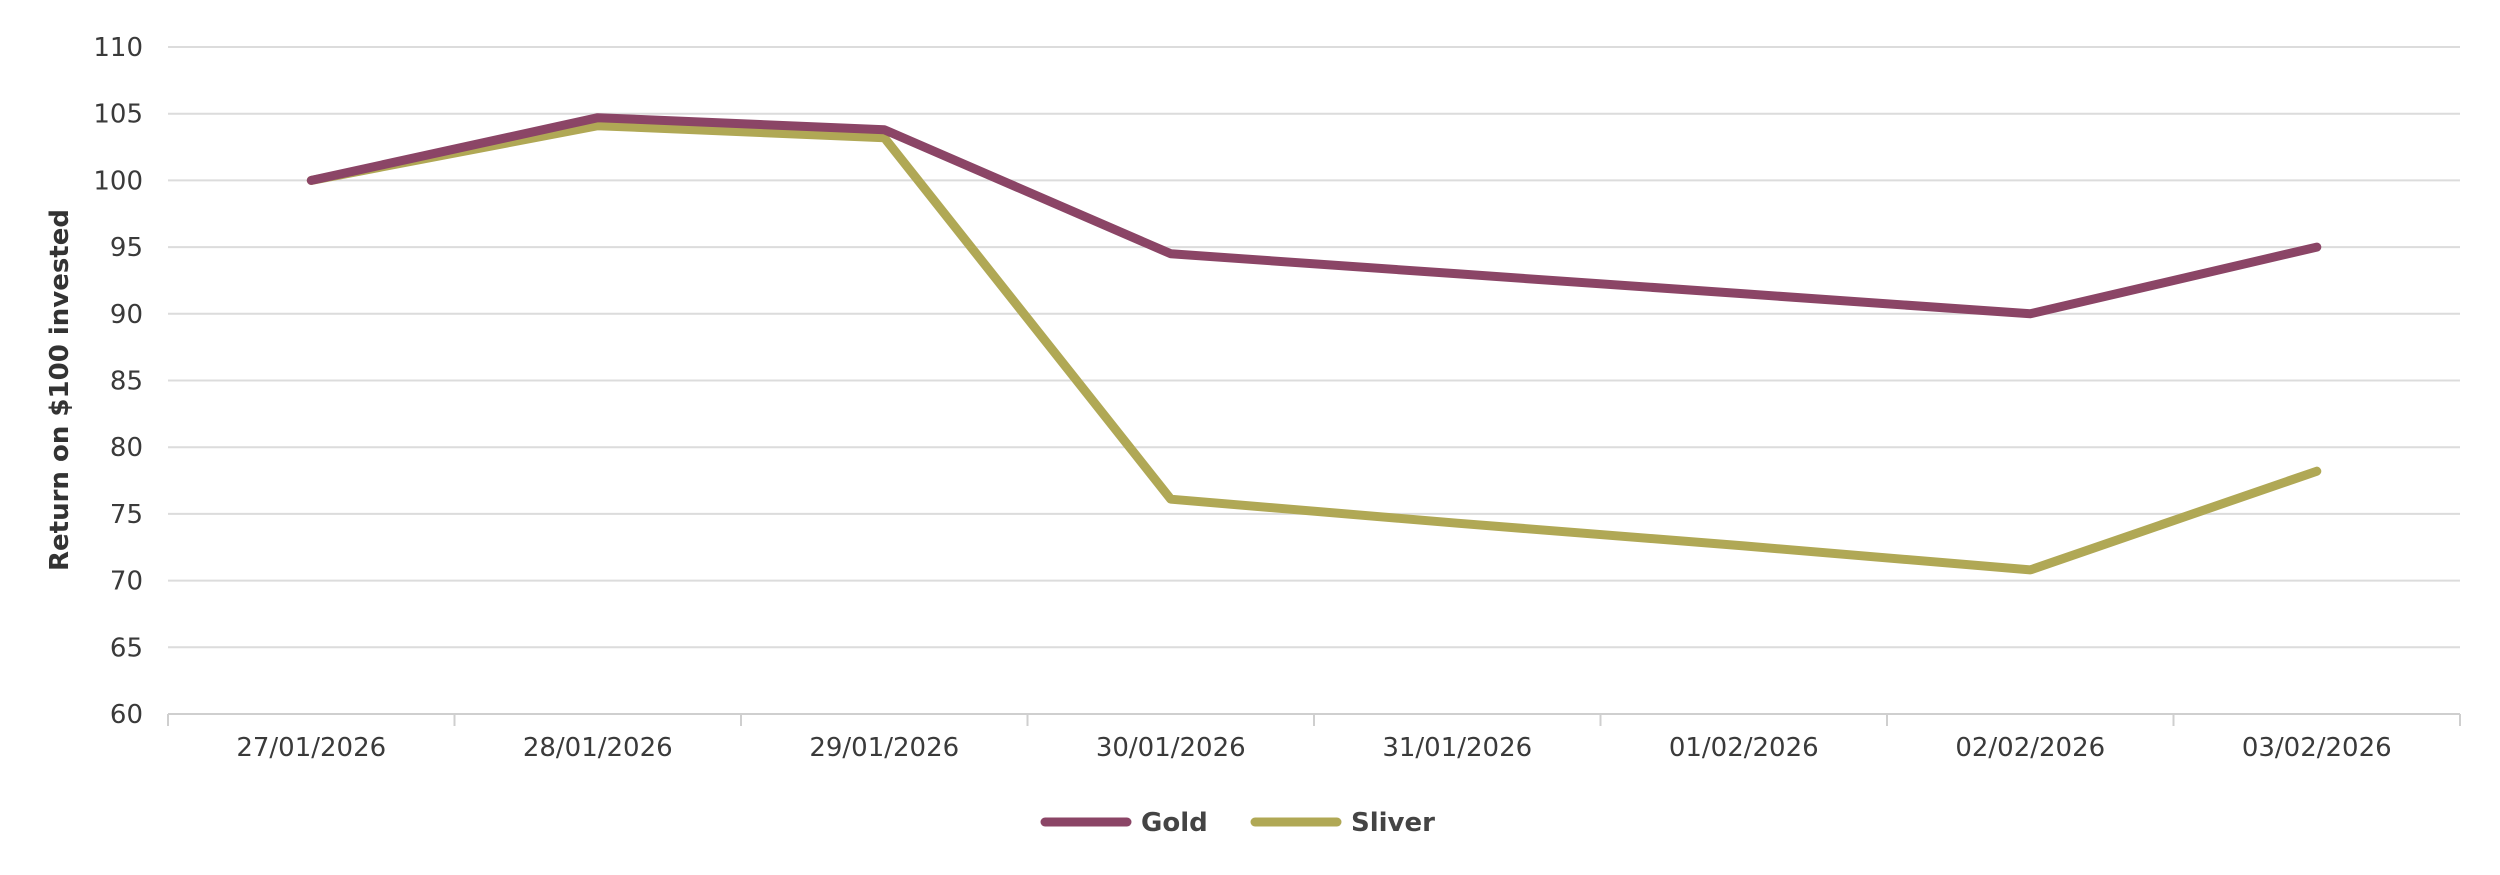 Image resolution: width=2500 pixels, height=875 pixels. I want to click on x-tick-label: 28/01/2026, so click(598, 748).